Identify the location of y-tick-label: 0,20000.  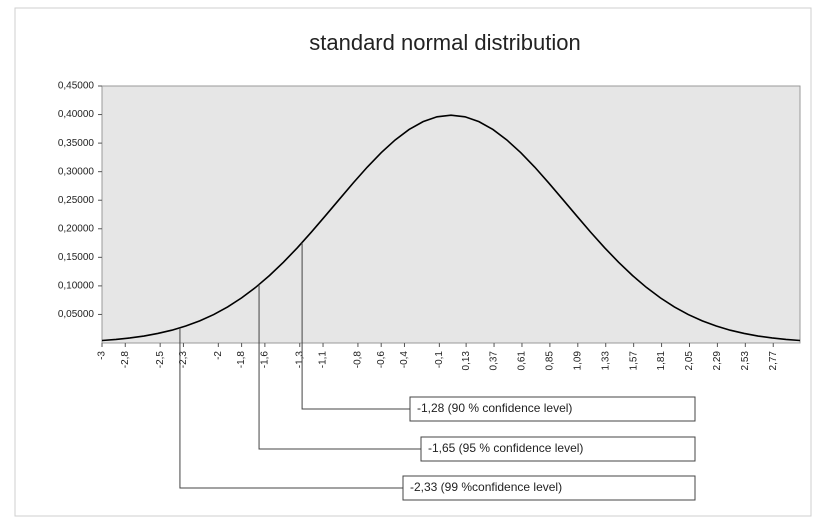
(76, 228).